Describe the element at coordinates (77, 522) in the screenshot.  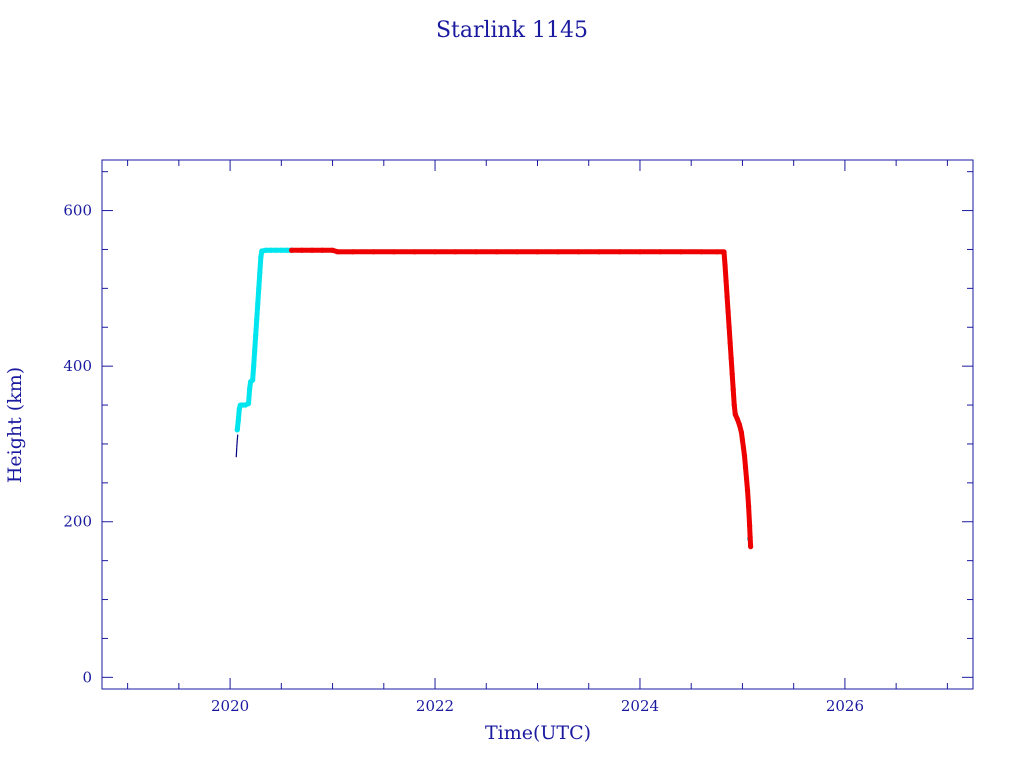
I see `y-tick-label: 200` at that location.